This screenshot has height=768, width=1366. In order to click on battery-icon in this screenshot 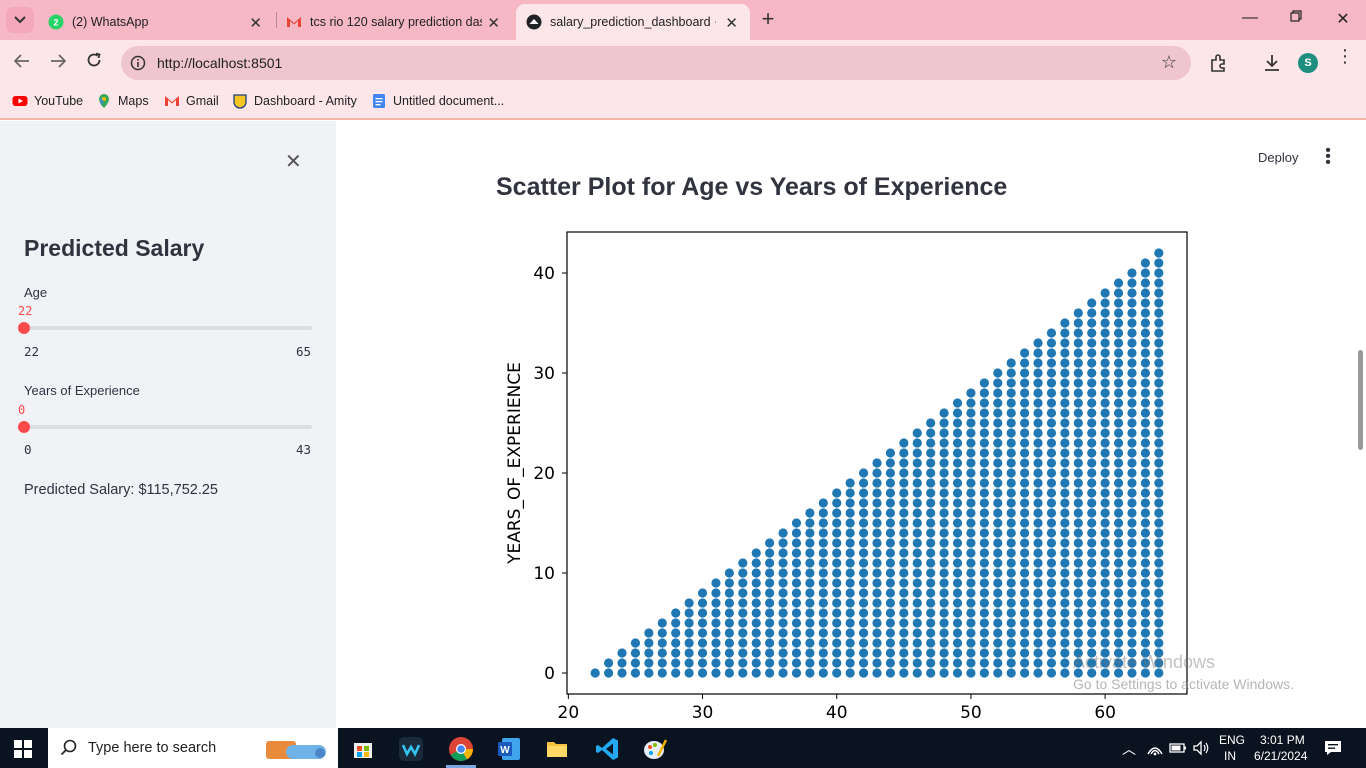, I will do `click(1178, 748)`.